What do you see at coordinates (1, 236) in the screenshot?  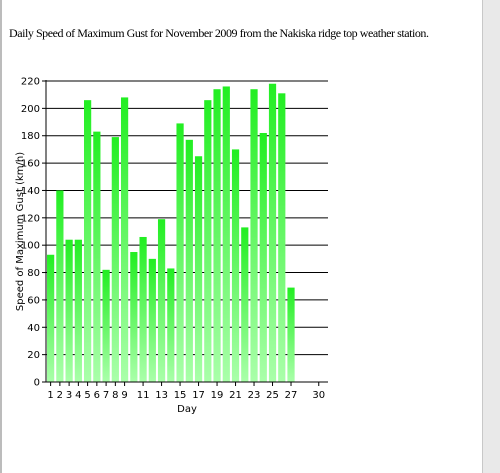 I see `left-border` at bounding box center [1, 236].